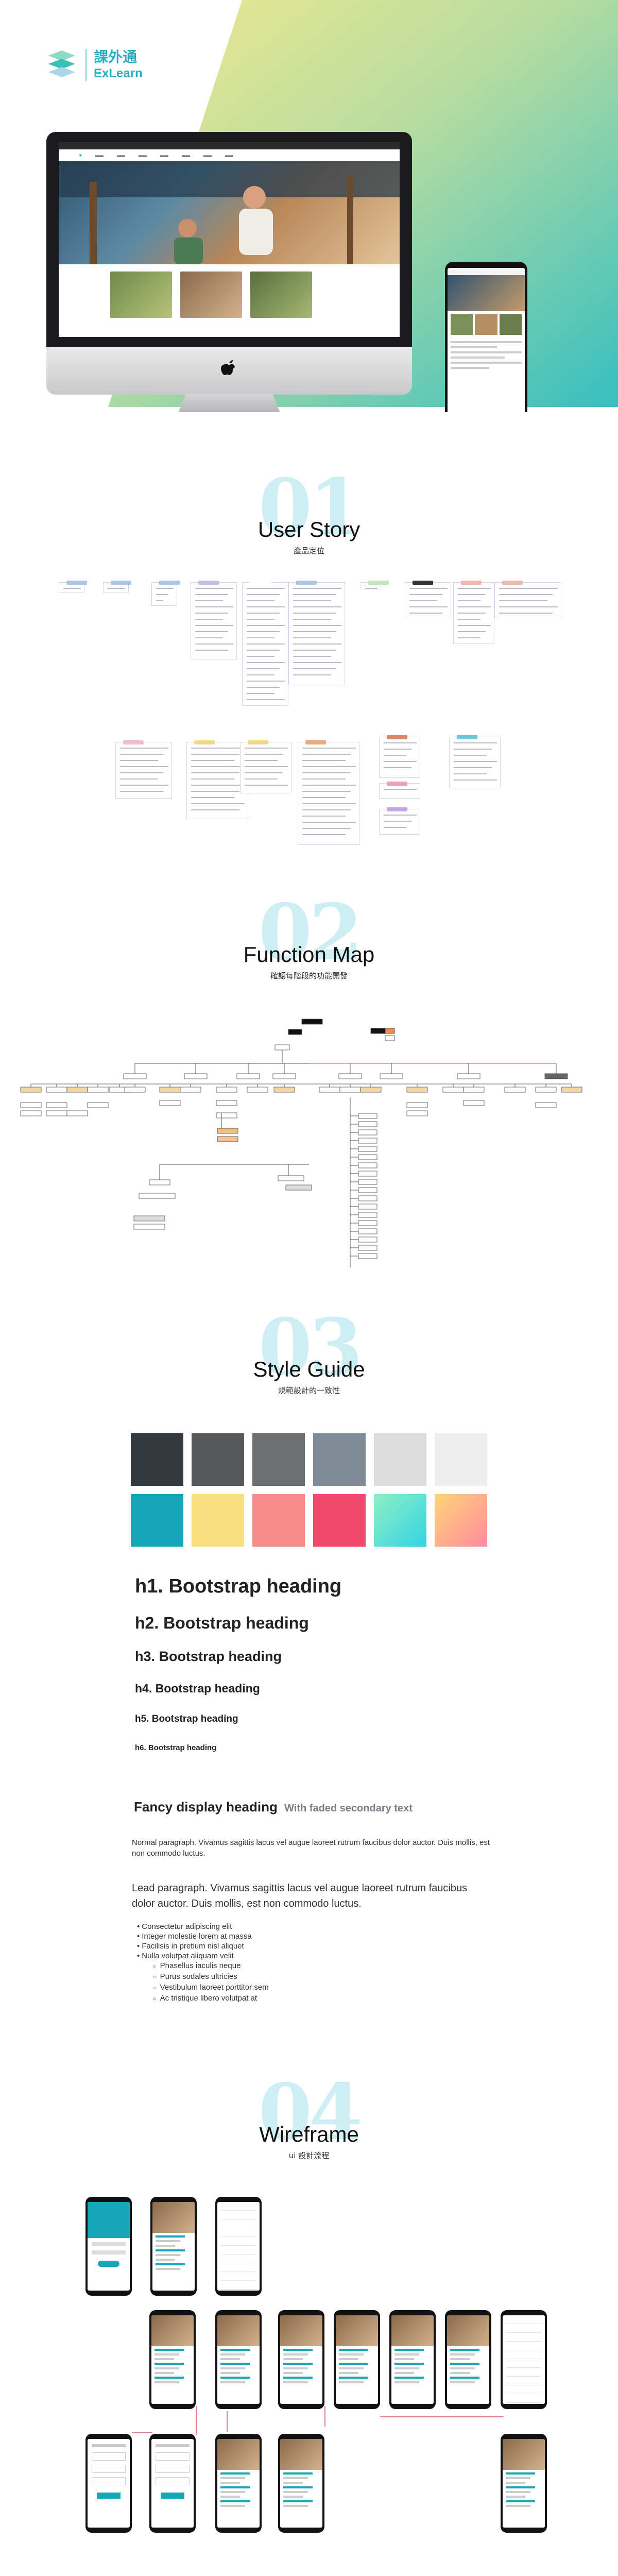 The width and height of the screenshot is (618, 2576). What do you see at coordinates (309, 706) in the screenshot?
I see `user-story-board` at bounding box center [309, 706].